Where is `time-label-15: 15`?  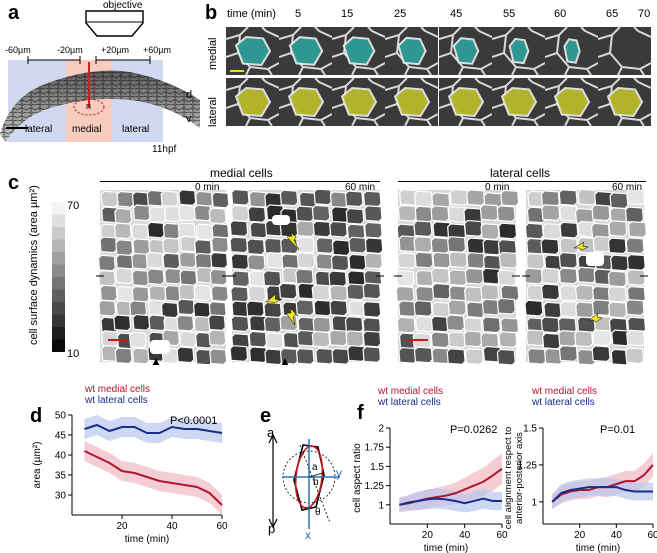 time-label-15: 15 is located at coordinates (347, 14).